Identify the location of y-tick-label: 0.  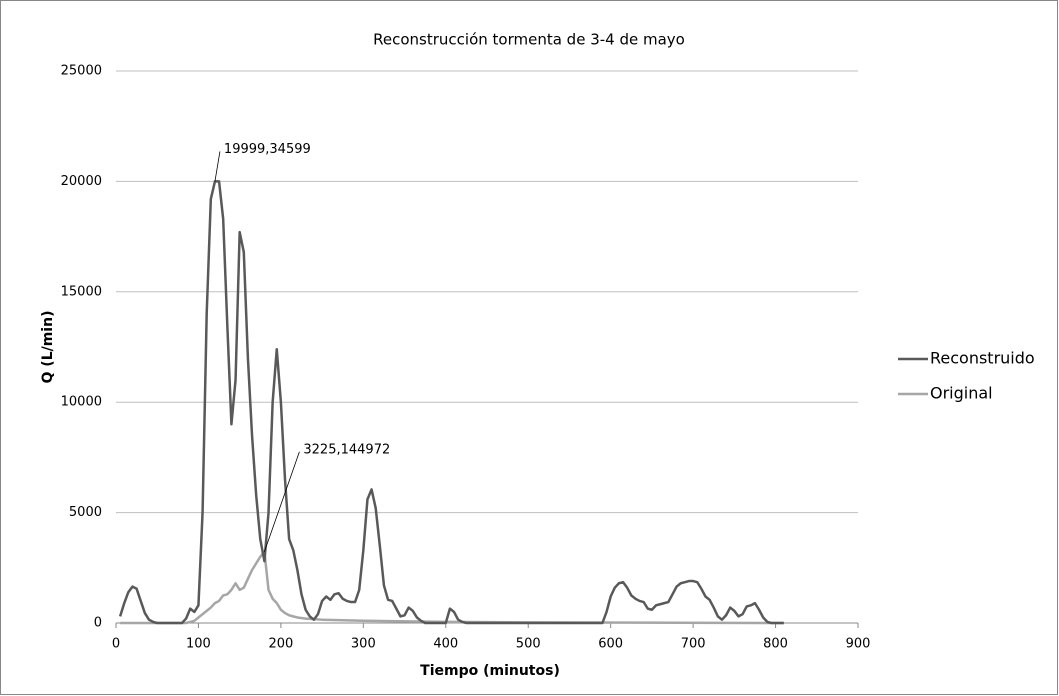
(98, 623).